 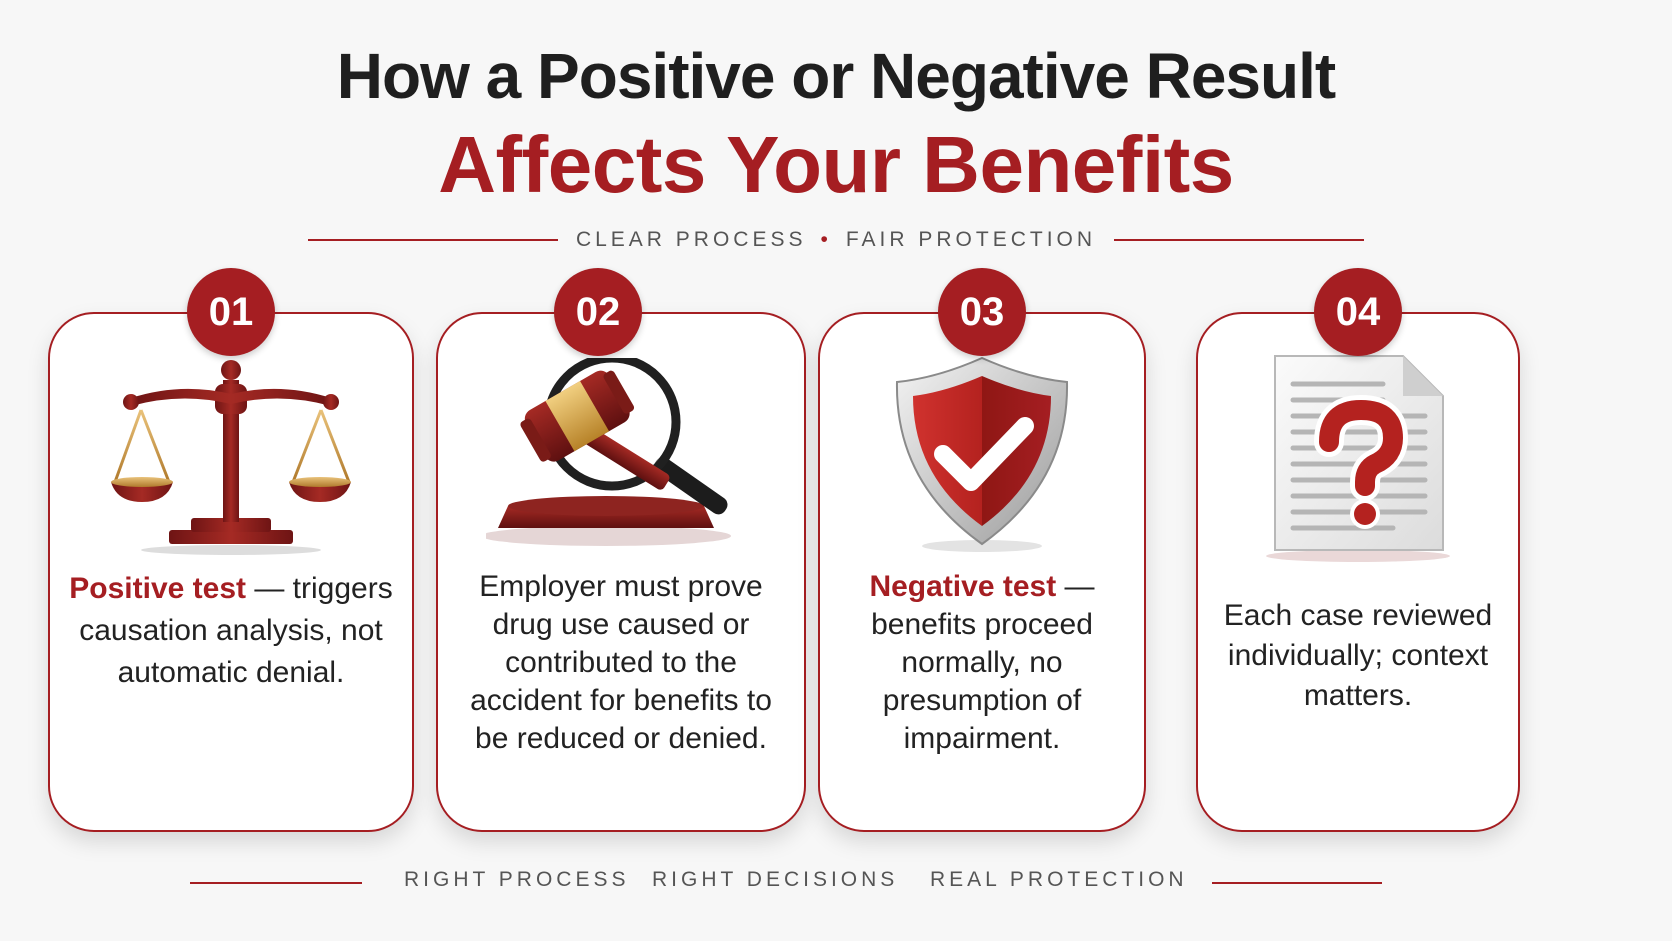 I want to click on step-card-3-highlight: Negative test, so click(x=963, y=586).